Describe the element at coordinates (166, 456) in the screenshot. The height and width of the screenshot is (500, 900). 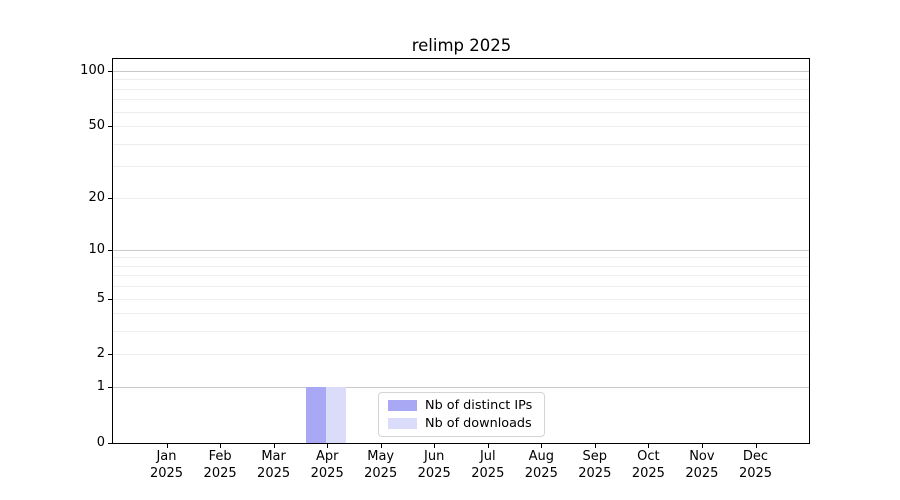
I see `x-tick-month: Jan` at that location.